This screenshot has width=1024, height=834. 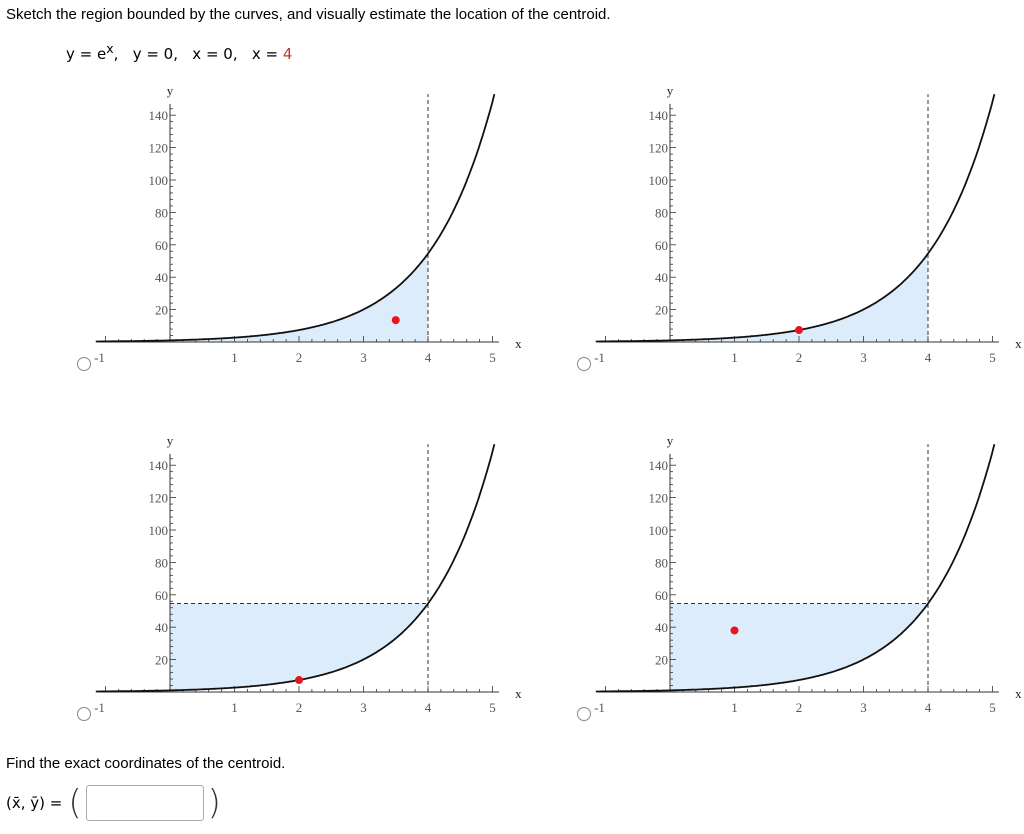 What do you see at coordinates (110, 48) in the screenshot?
I see `eq-exp-power: x` at bounding box center [110, 48].